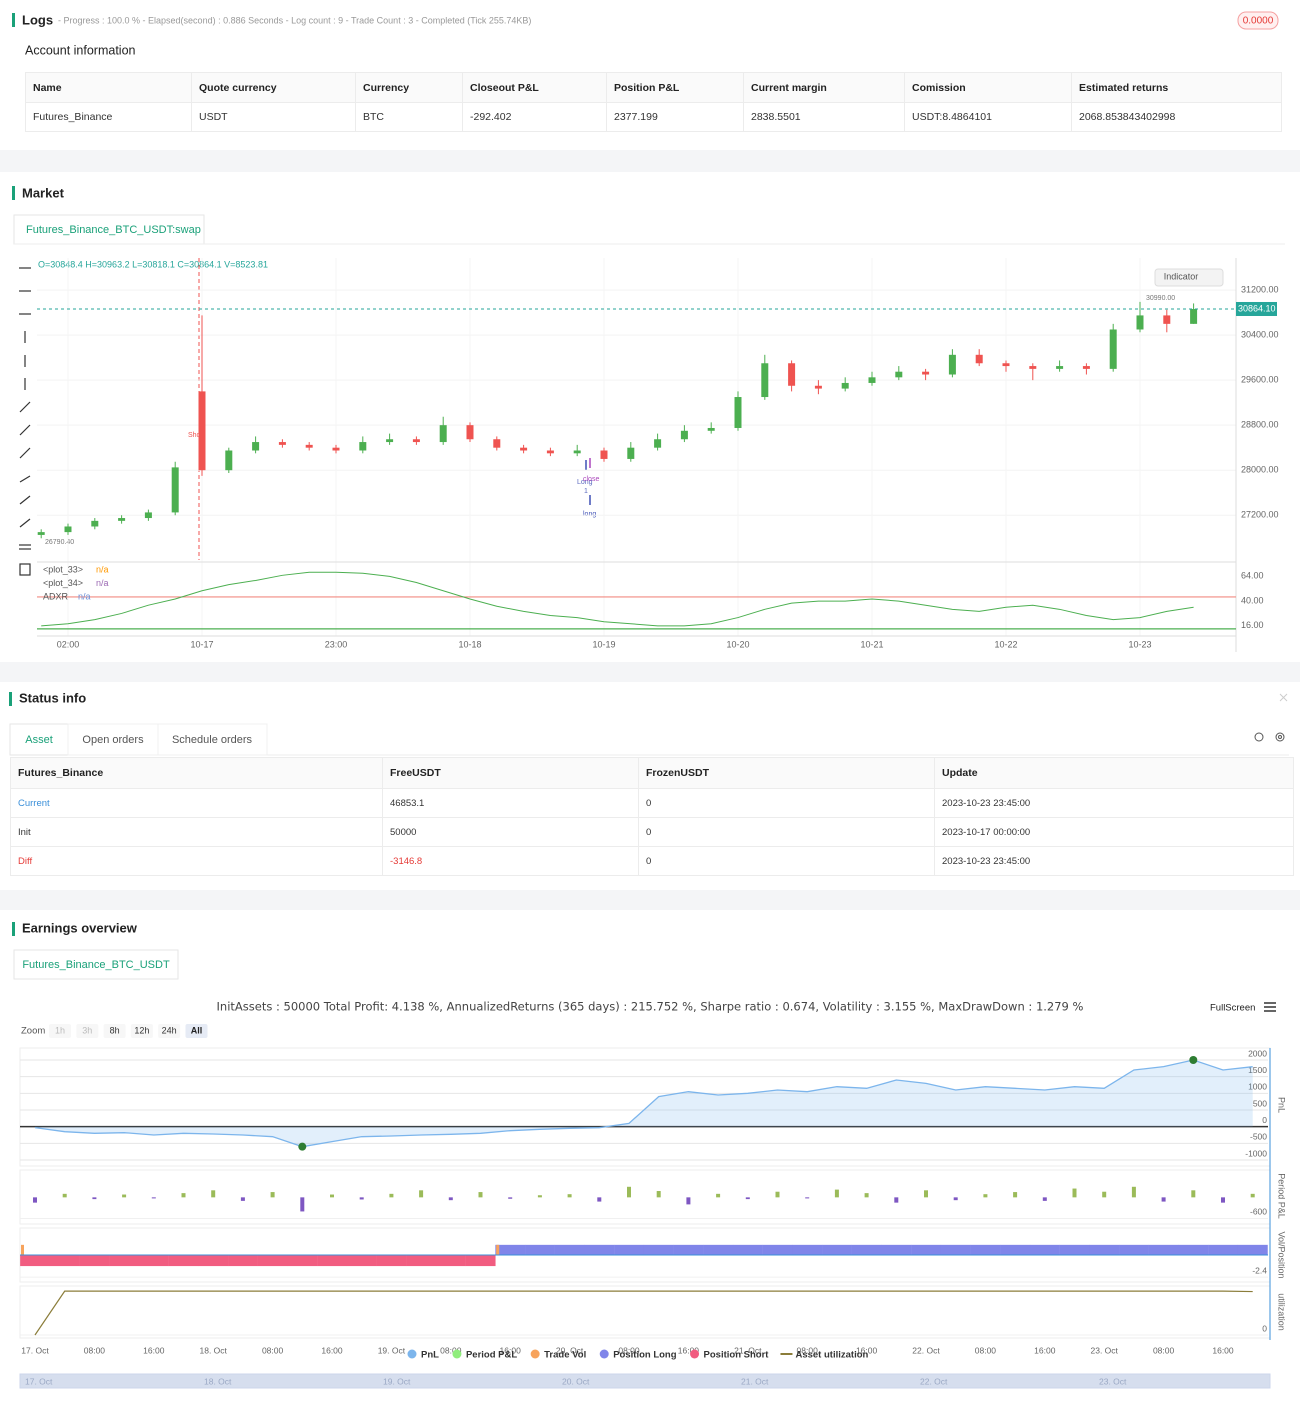 The image size is (1300, 1410). What do you see at coordinates (102, 569) in the screenshot?
I see `legend-status: n/a` at bounding box center [102, 569].